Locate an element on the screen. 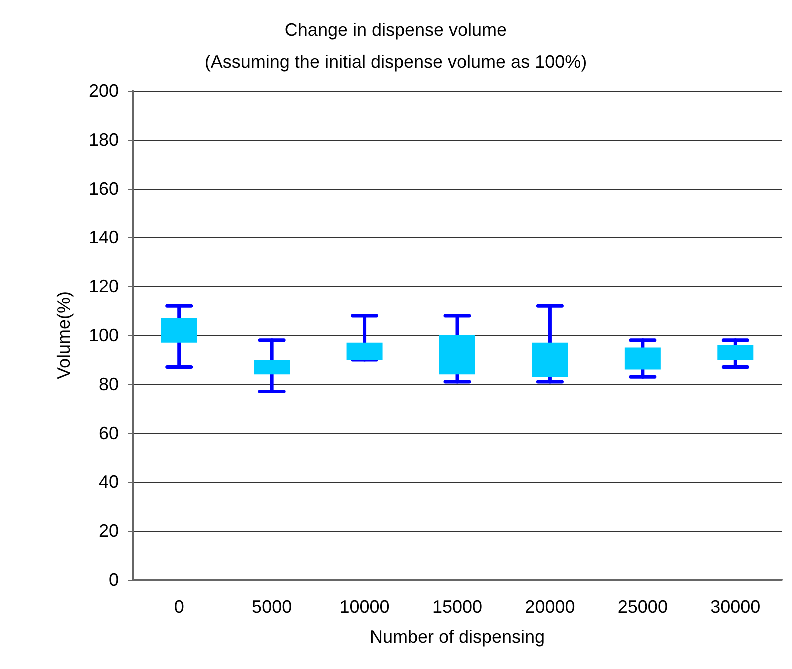  x-tick-label: 5000 is located at coordinates (272, 607).